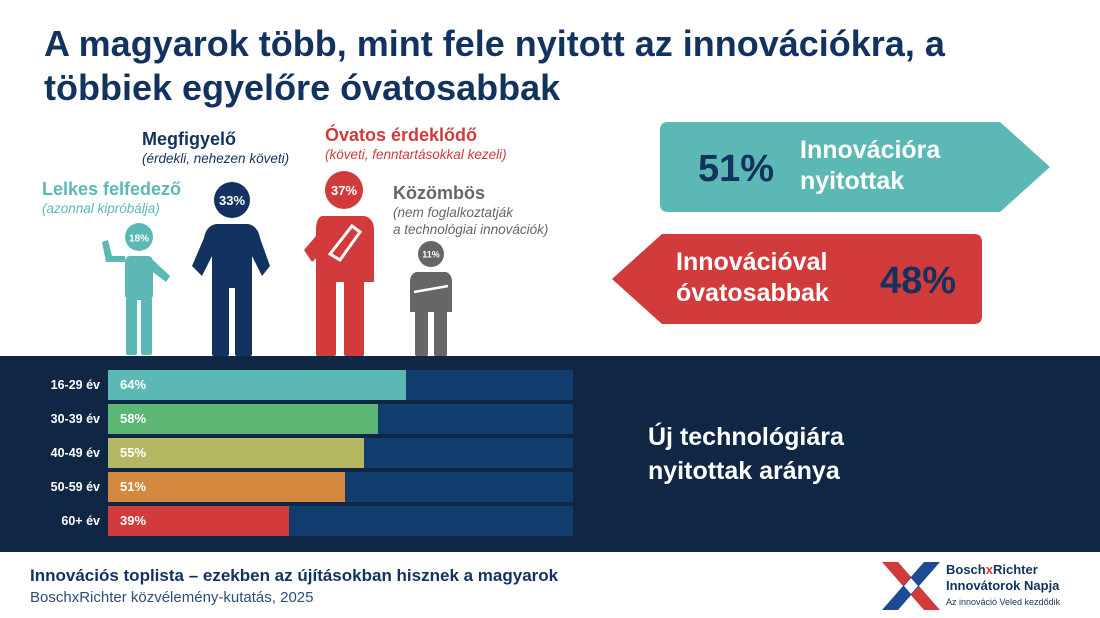  What do you see at coordinates (431, 298) in the screenshot?
I see `indifferent-figure-icon: 11%` at bounding box center [431, 298].